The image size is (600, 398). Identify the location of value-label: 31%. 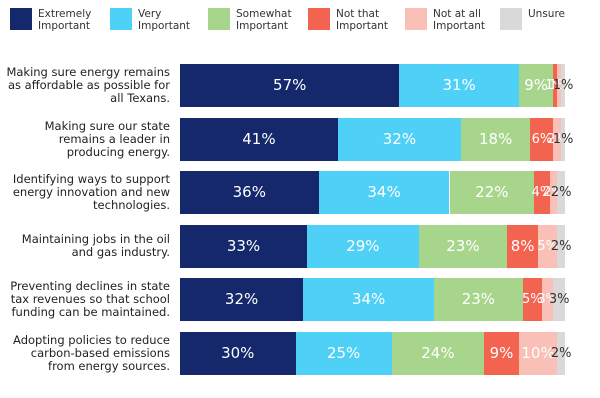
(459, 85).